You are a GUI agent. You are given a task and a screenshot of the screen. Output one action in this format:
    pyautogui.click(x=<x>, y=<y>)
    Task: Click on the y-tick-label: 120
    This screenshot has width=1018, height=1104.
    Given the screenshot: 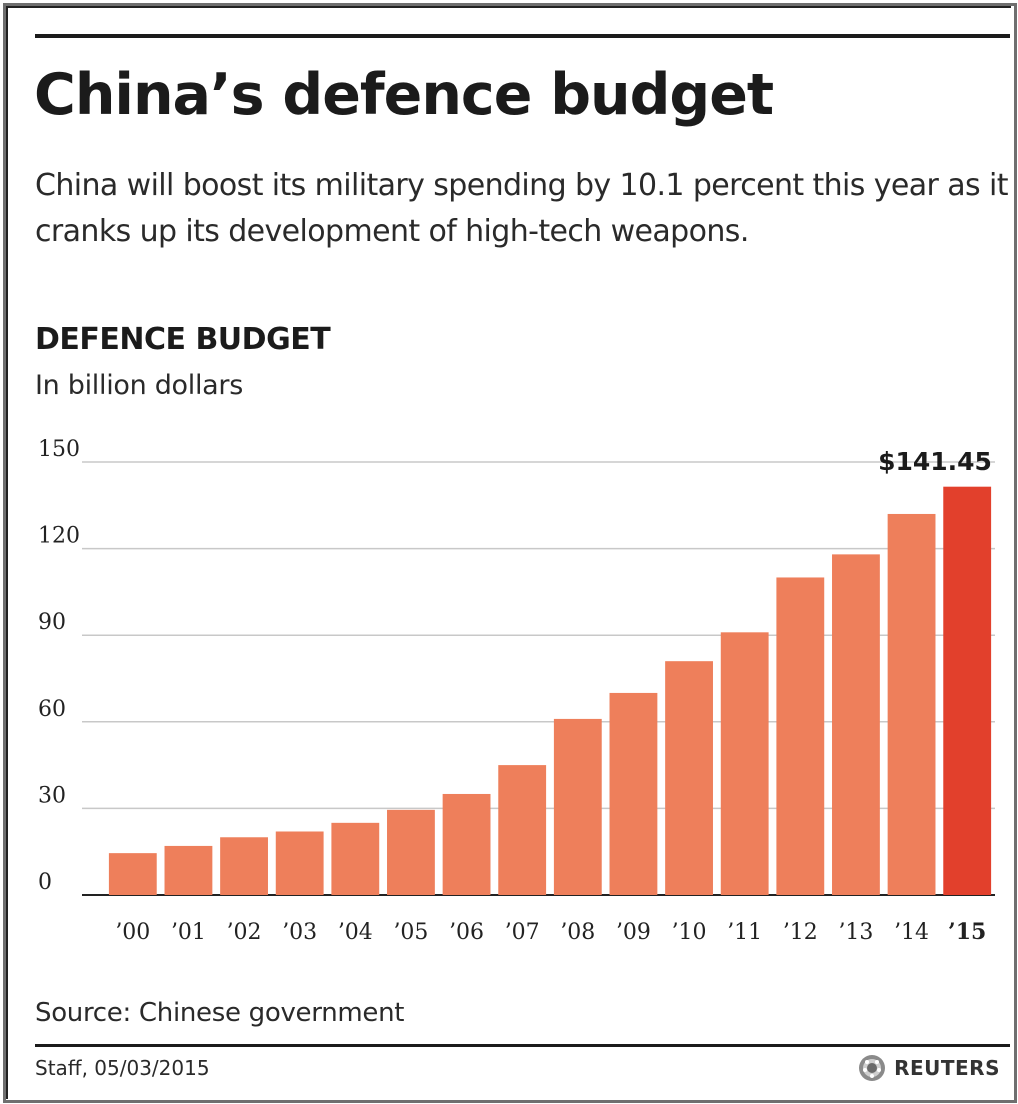 What is the action you would take?
    pyautogui.click(x=59, y=536)
    